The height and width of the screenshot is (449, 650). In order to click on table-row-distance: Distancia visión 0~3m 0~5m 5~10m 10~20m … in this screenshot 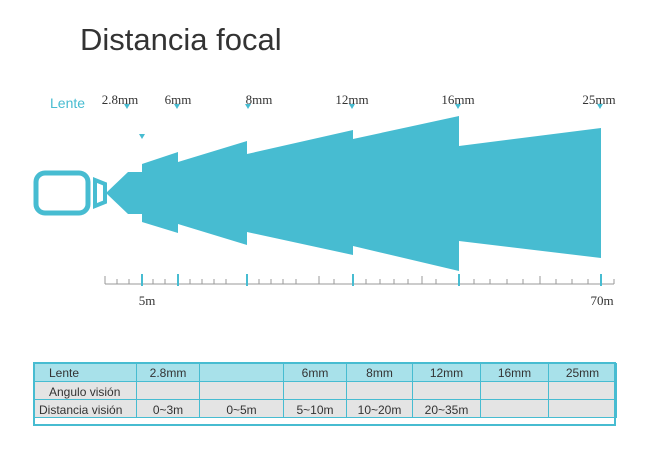, I will do `click(325, 408)`.